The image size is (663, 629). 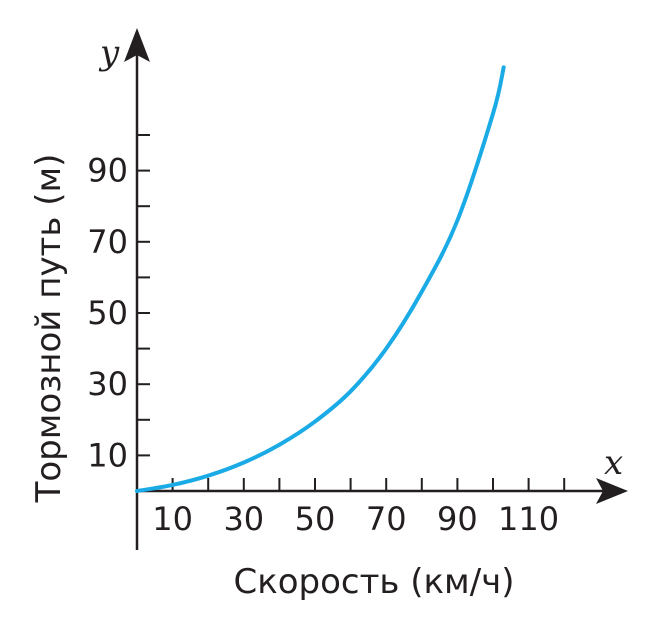 What do you see at coordinates (107, 242) in the screenshot?
I see `y-tick-label: 70` at bounding box center [107, 242].